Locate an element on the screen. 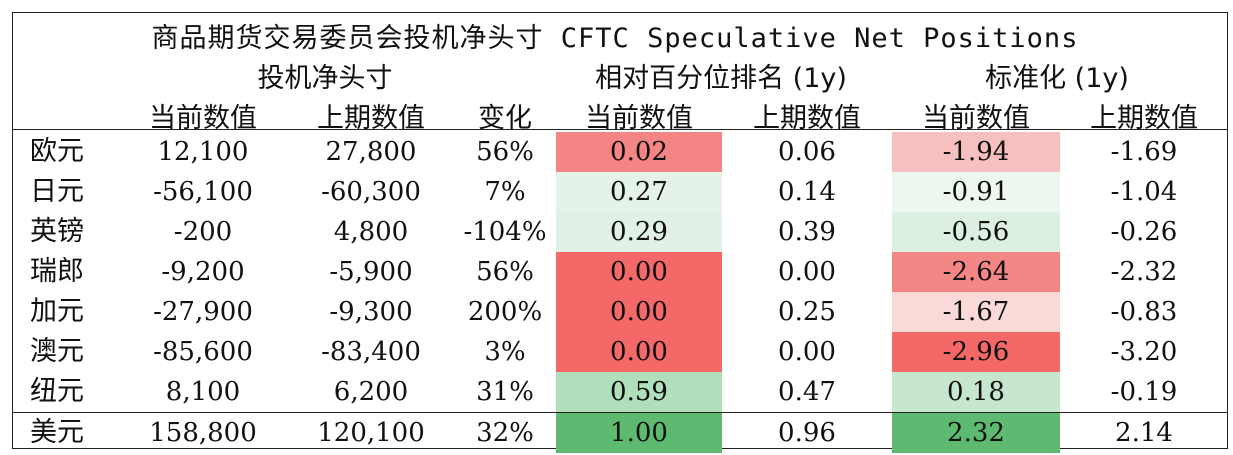 The height and width of the screenshot is (455, 1233). table-cell: 32% is located at coordinates (505, 433).